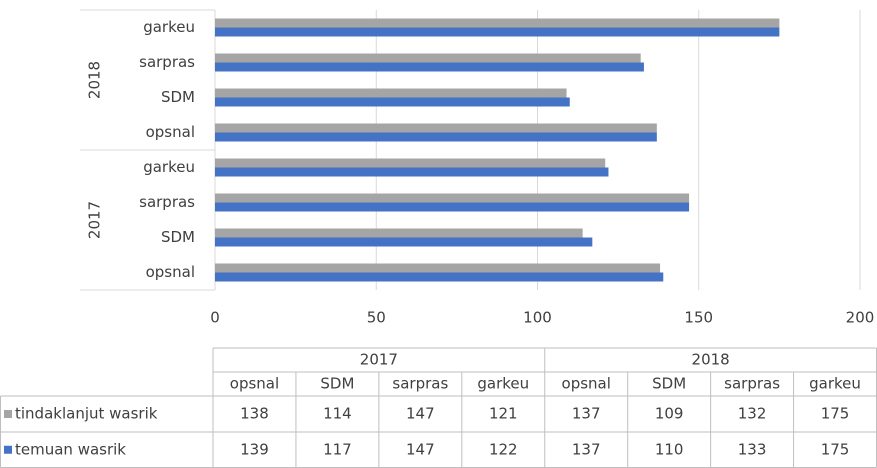 Image resolution: width=877 pixels, height=468 pixels. What do you see at coordinates (503, 414) in the screenshot?
I see `table-value: 121` at bounding box center [503, 414].